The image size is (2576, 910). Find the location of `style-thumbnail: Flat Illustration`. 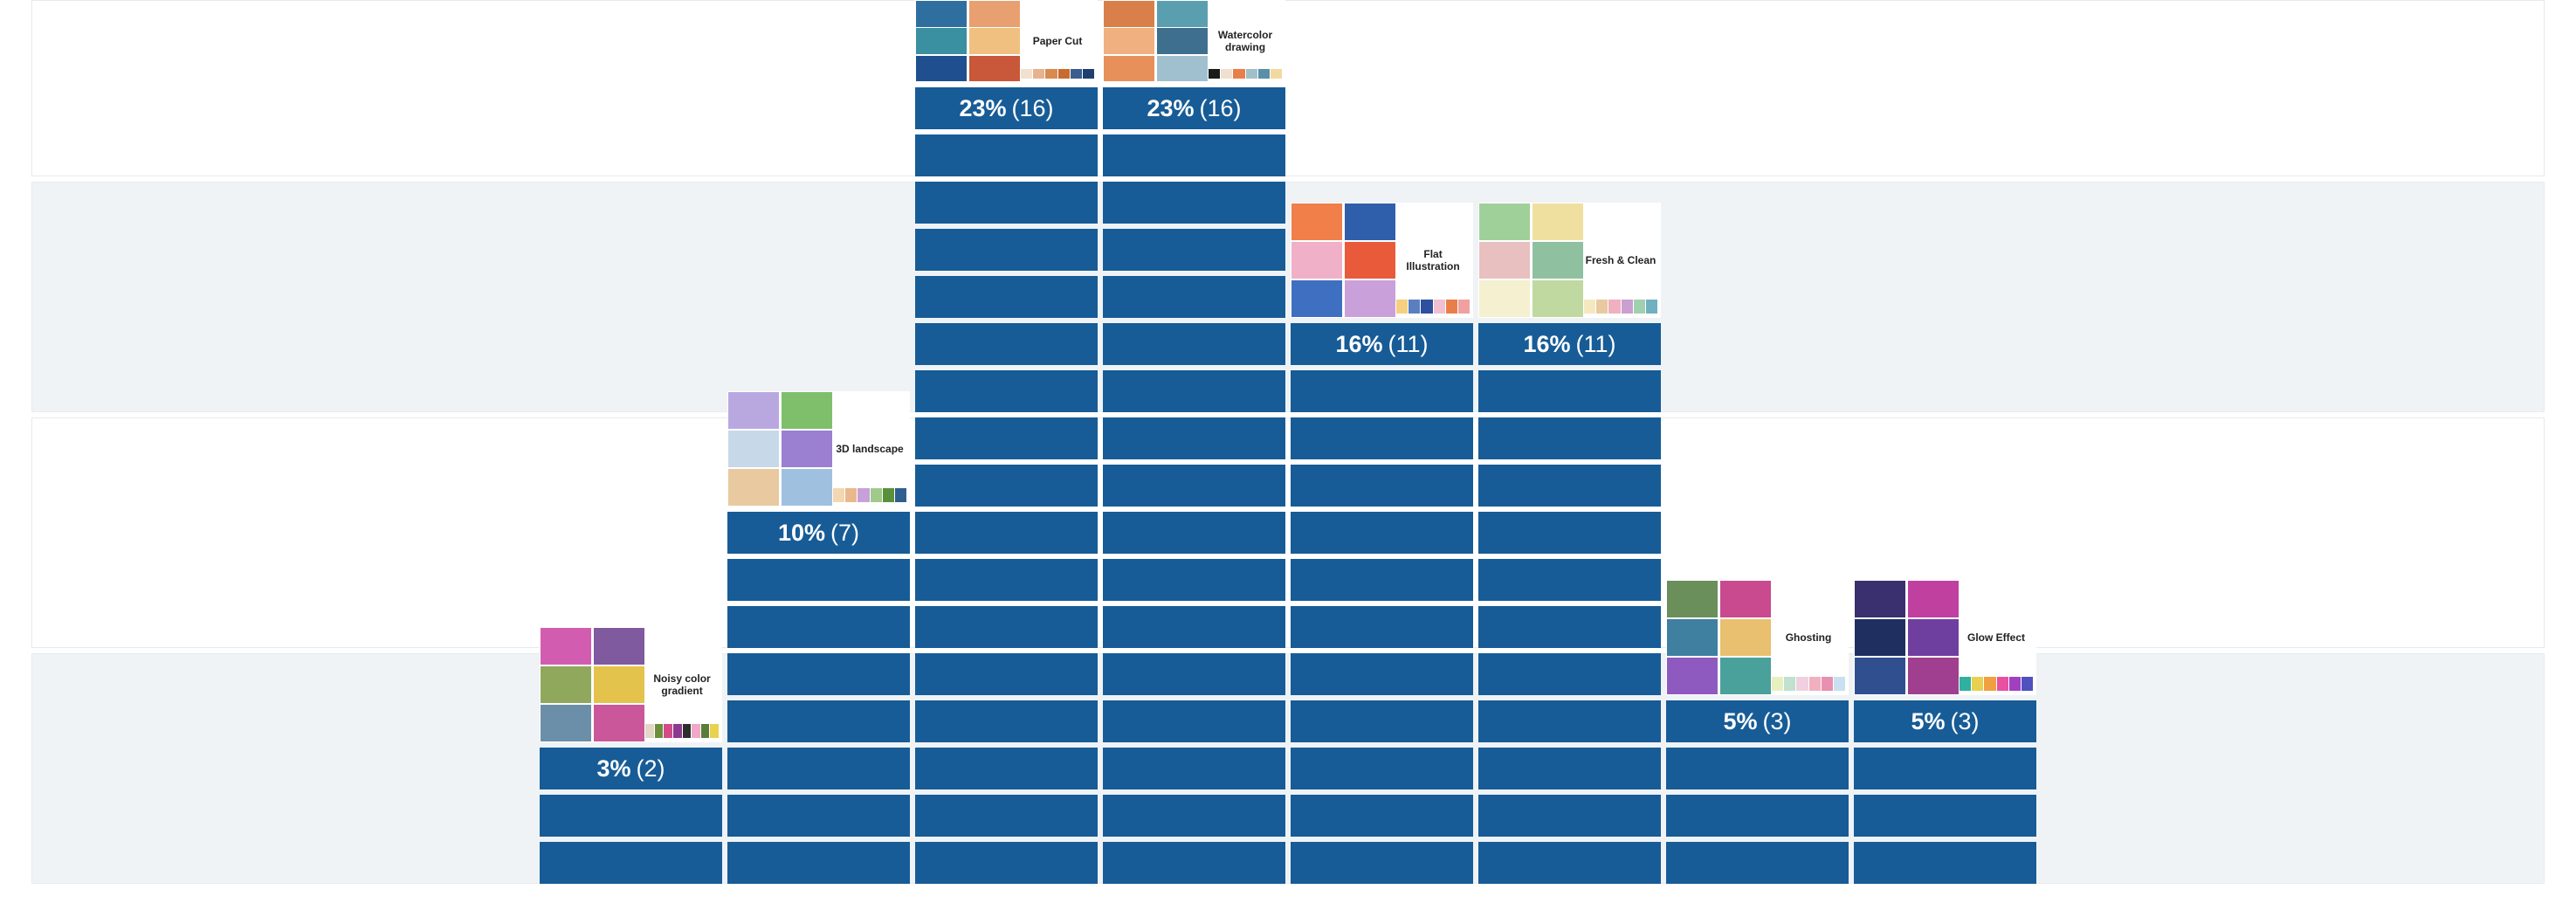

style-thumbnail: Flat Illustration is located at coordinates (1382, 260).